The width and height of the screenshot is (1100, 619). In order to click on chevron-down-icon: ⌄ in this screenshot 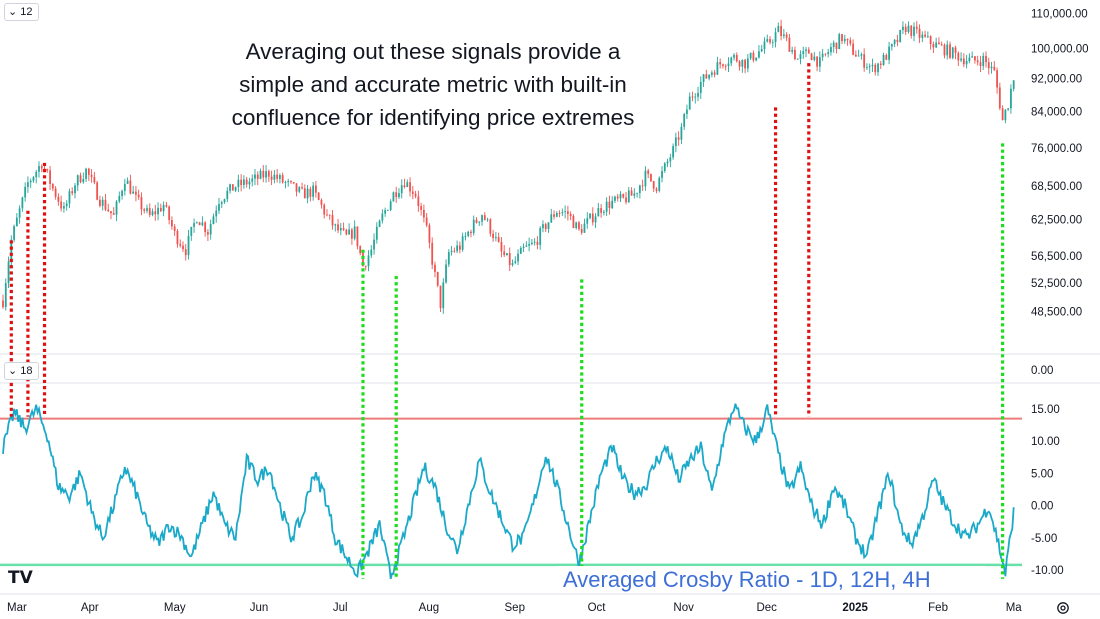, I will do `click(13, 12)`.